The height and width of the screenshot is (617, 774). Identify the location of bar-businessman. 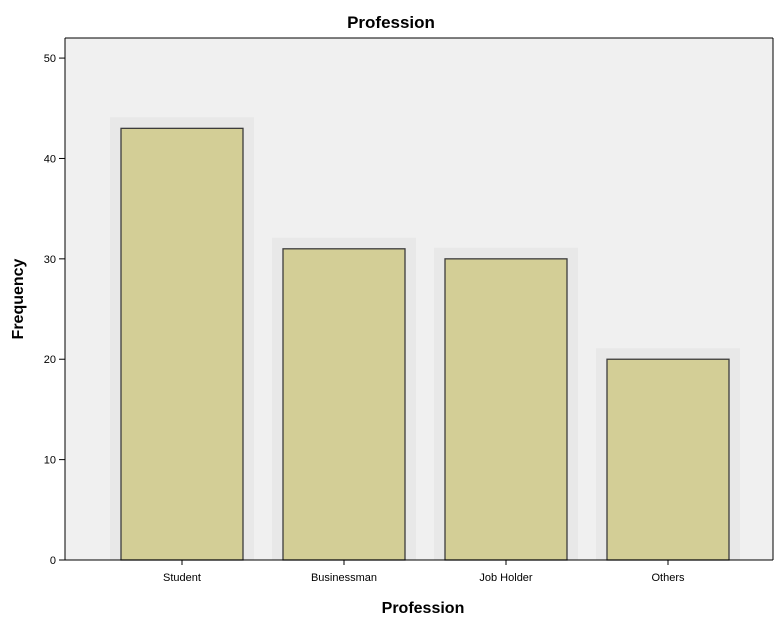
(344, 404).